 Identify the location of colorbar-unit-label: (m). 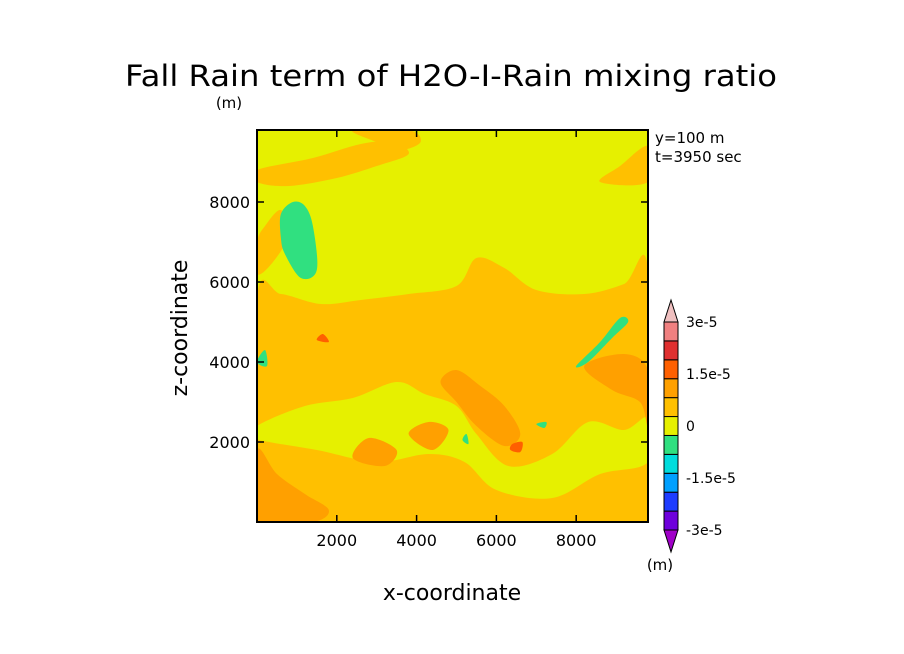
(660, 565).